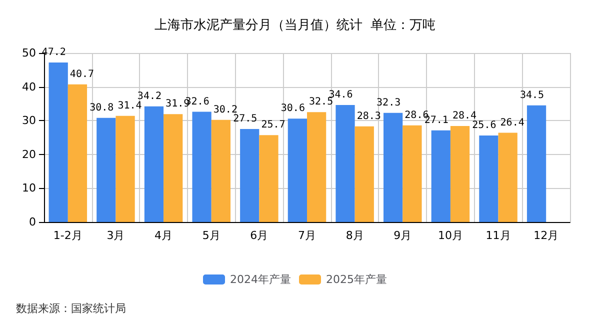  What do you see at coordinates (321, 102) in the screenshot?
I see `data-label: 32.5` at bounding box center [321, 102].